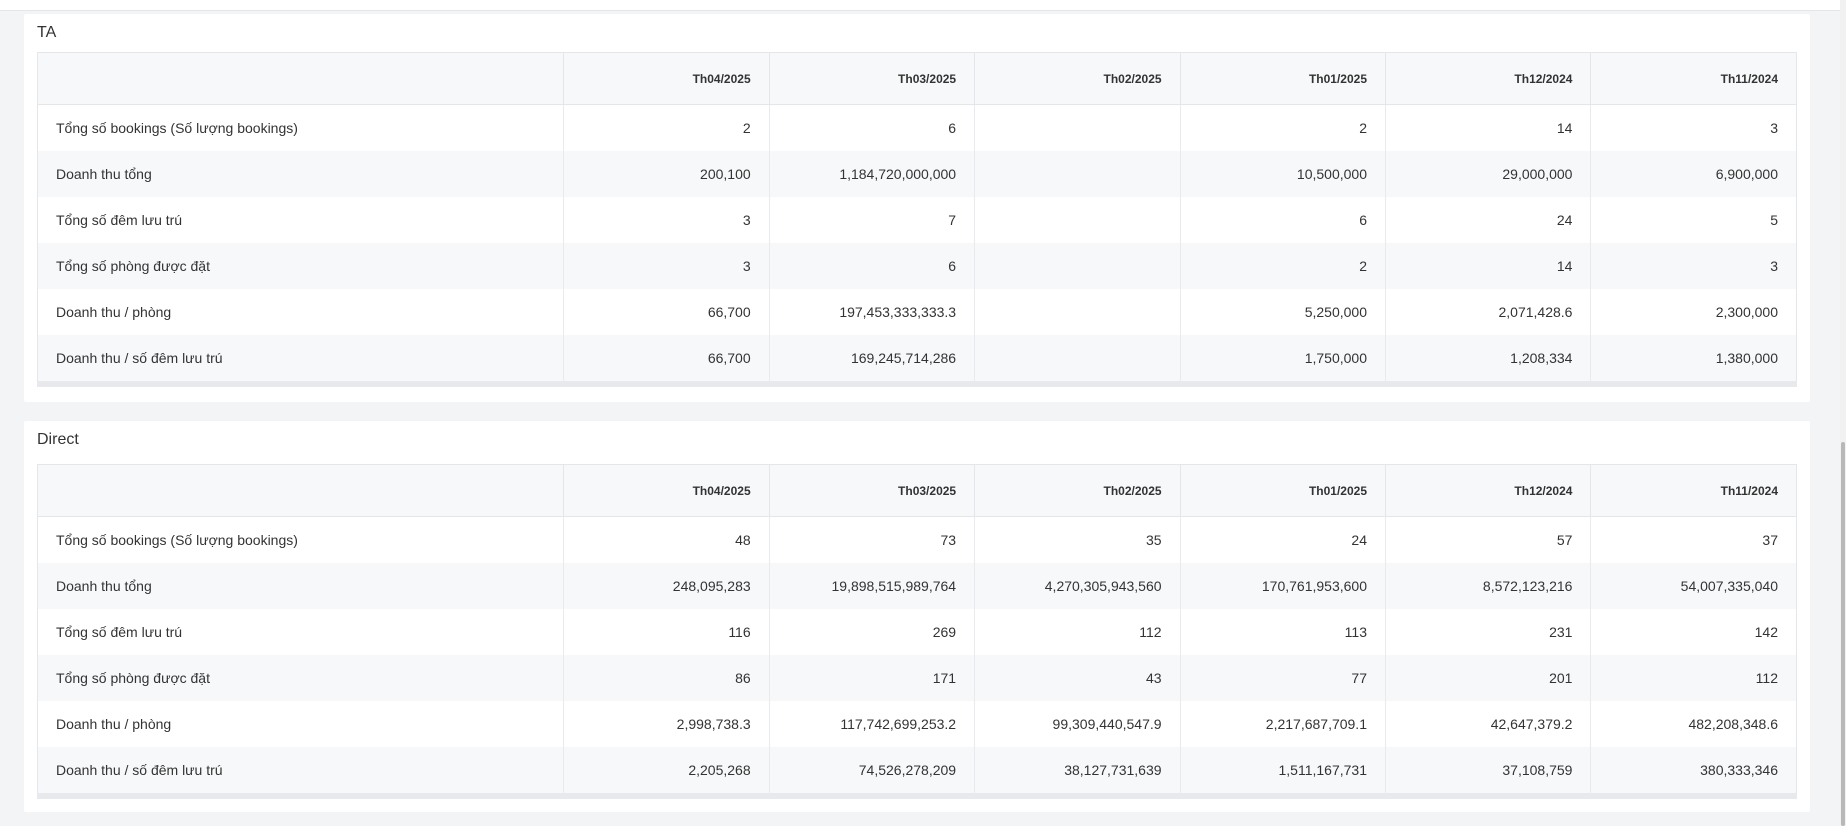 This screenshot has width=1846, height=826. I want to click on table-cell: 248,095,283, so click(666, 586).